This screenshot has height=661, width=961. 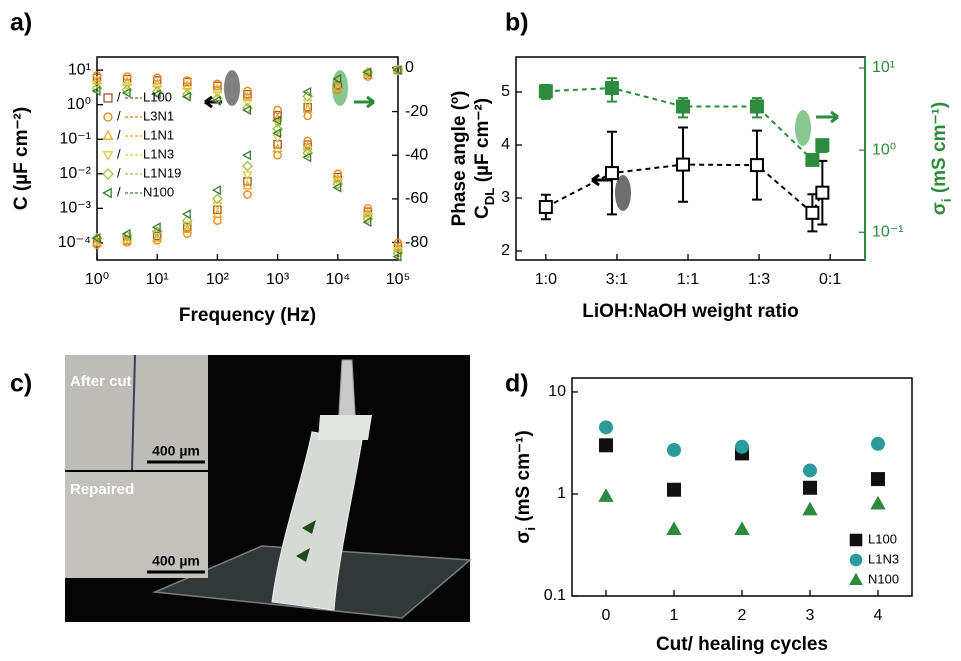 I want to click on axis-title: σi (mS cm⁻¹), so click(x=525, y=486).